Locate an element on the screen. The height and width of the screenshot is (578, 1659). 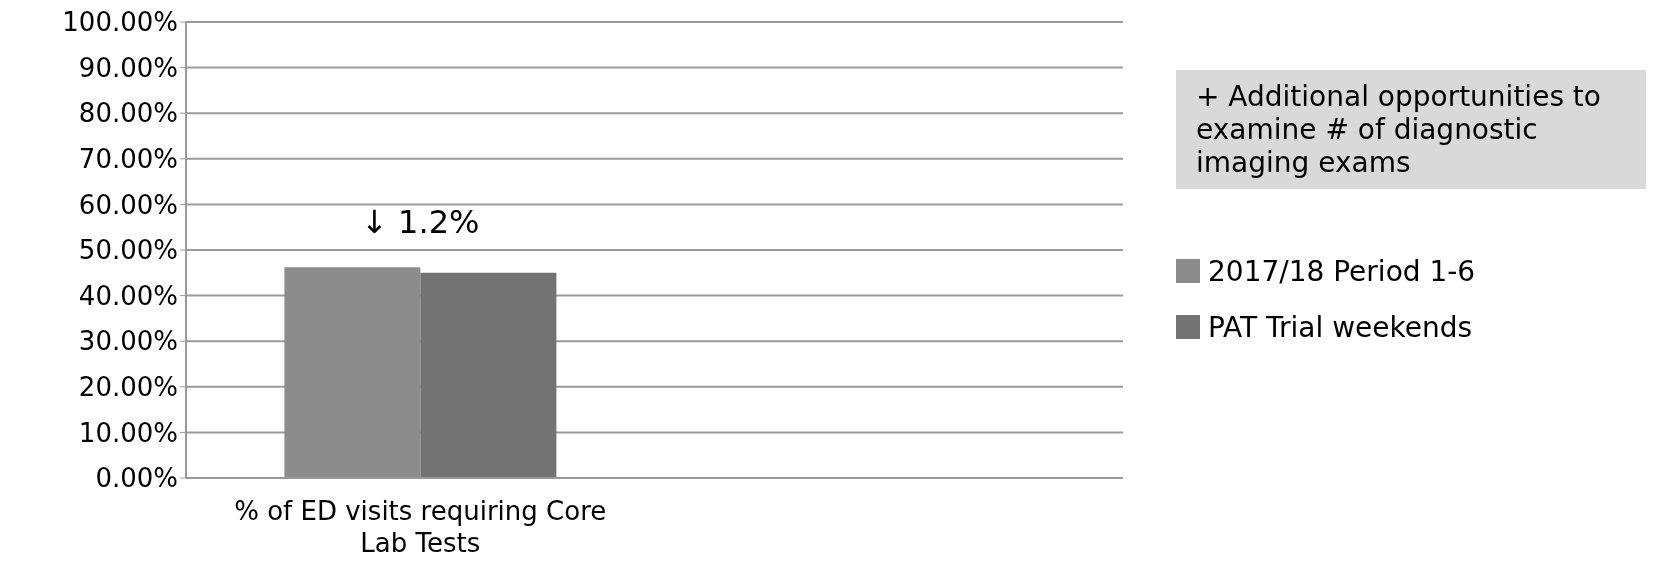
y-tick-label: 10.00% is located at coordinates (128, 432).